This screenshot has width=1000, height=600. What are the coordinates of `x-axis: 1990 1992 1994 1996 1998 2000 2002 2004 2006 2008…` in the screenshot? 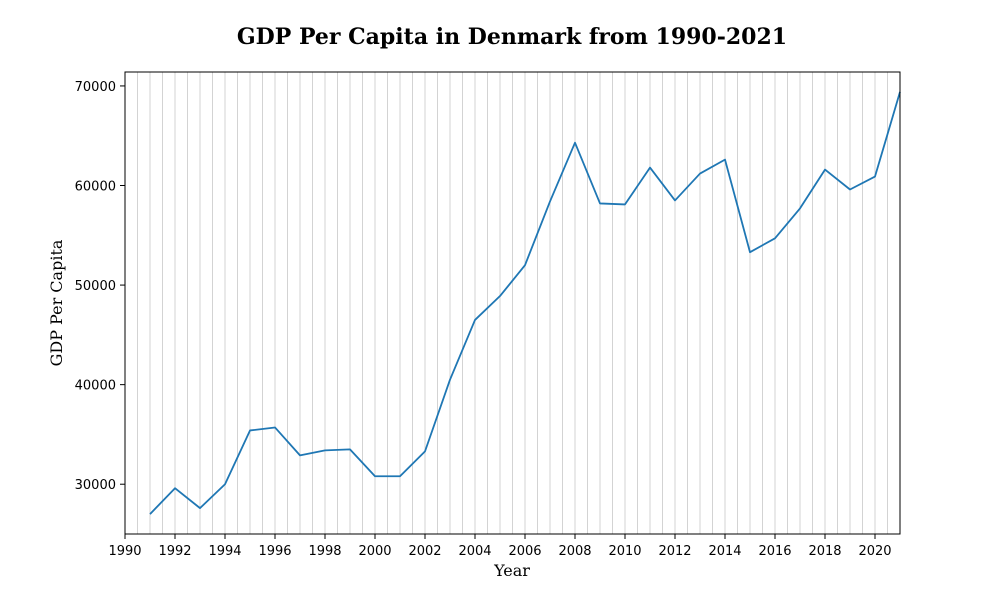 It's located at (500, 546).